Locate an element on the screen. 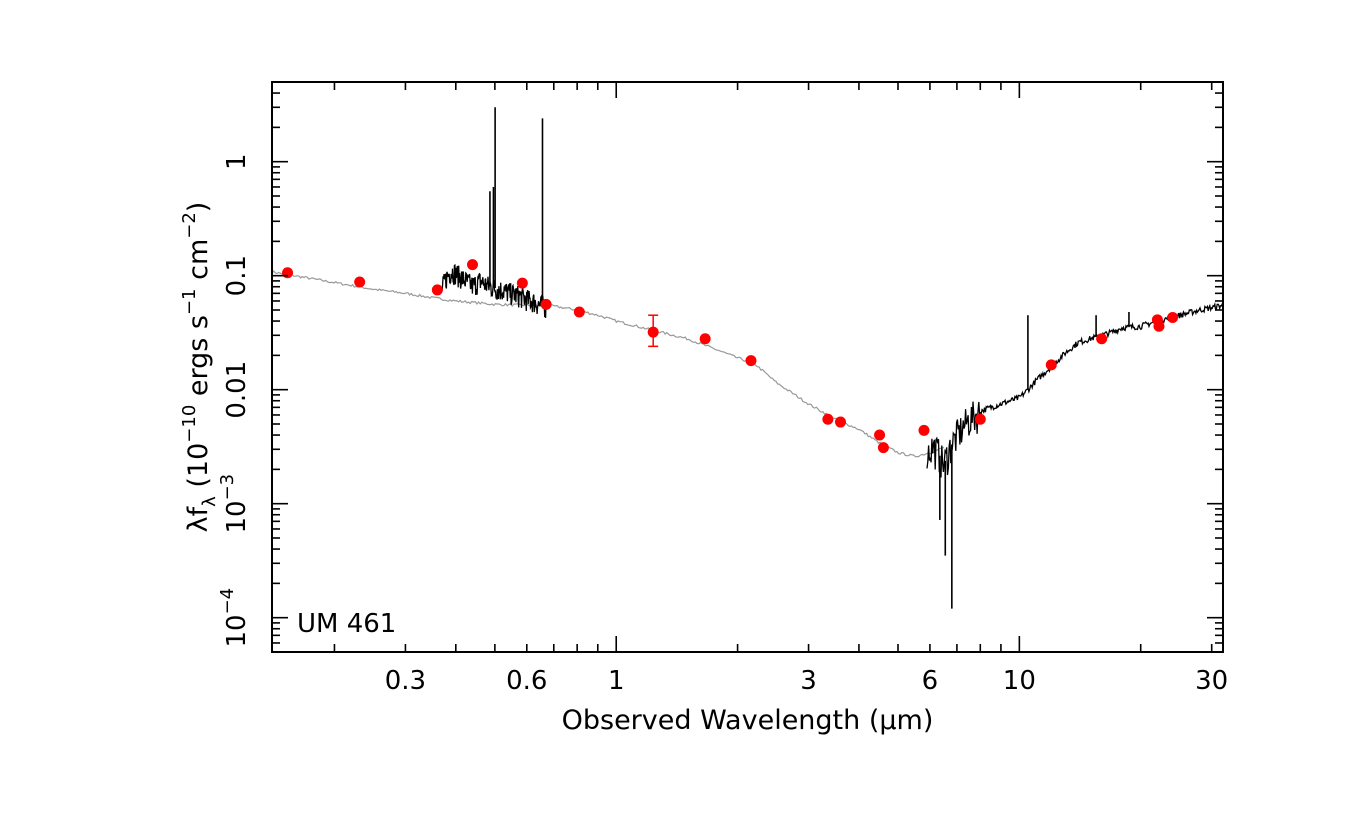 The width and height of the screenshot is (1361, 822). y-tick-label-text: 0.1 is located at coordinates (237, 275).